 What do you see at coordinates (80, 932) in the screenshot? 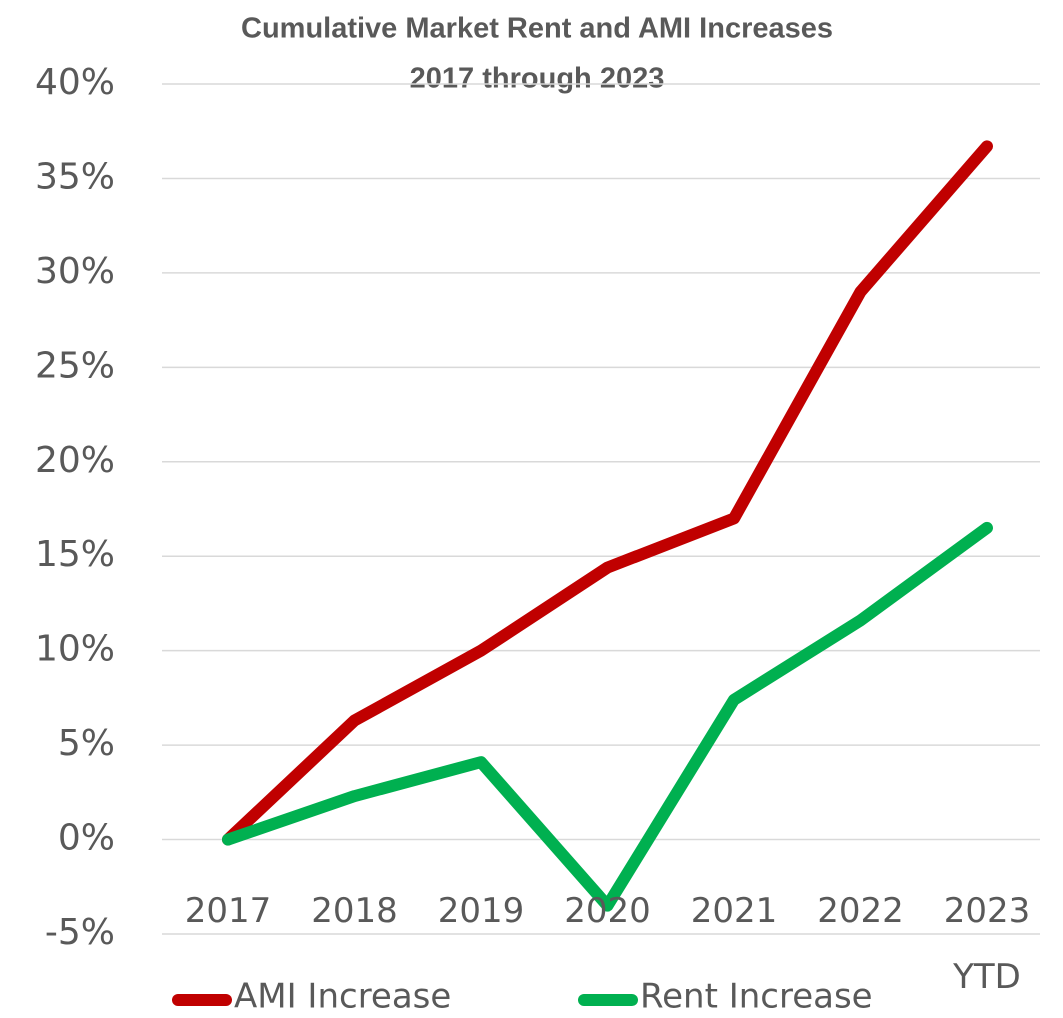
I see `y-tick-label: -5%` at bounding box center [80, 932].